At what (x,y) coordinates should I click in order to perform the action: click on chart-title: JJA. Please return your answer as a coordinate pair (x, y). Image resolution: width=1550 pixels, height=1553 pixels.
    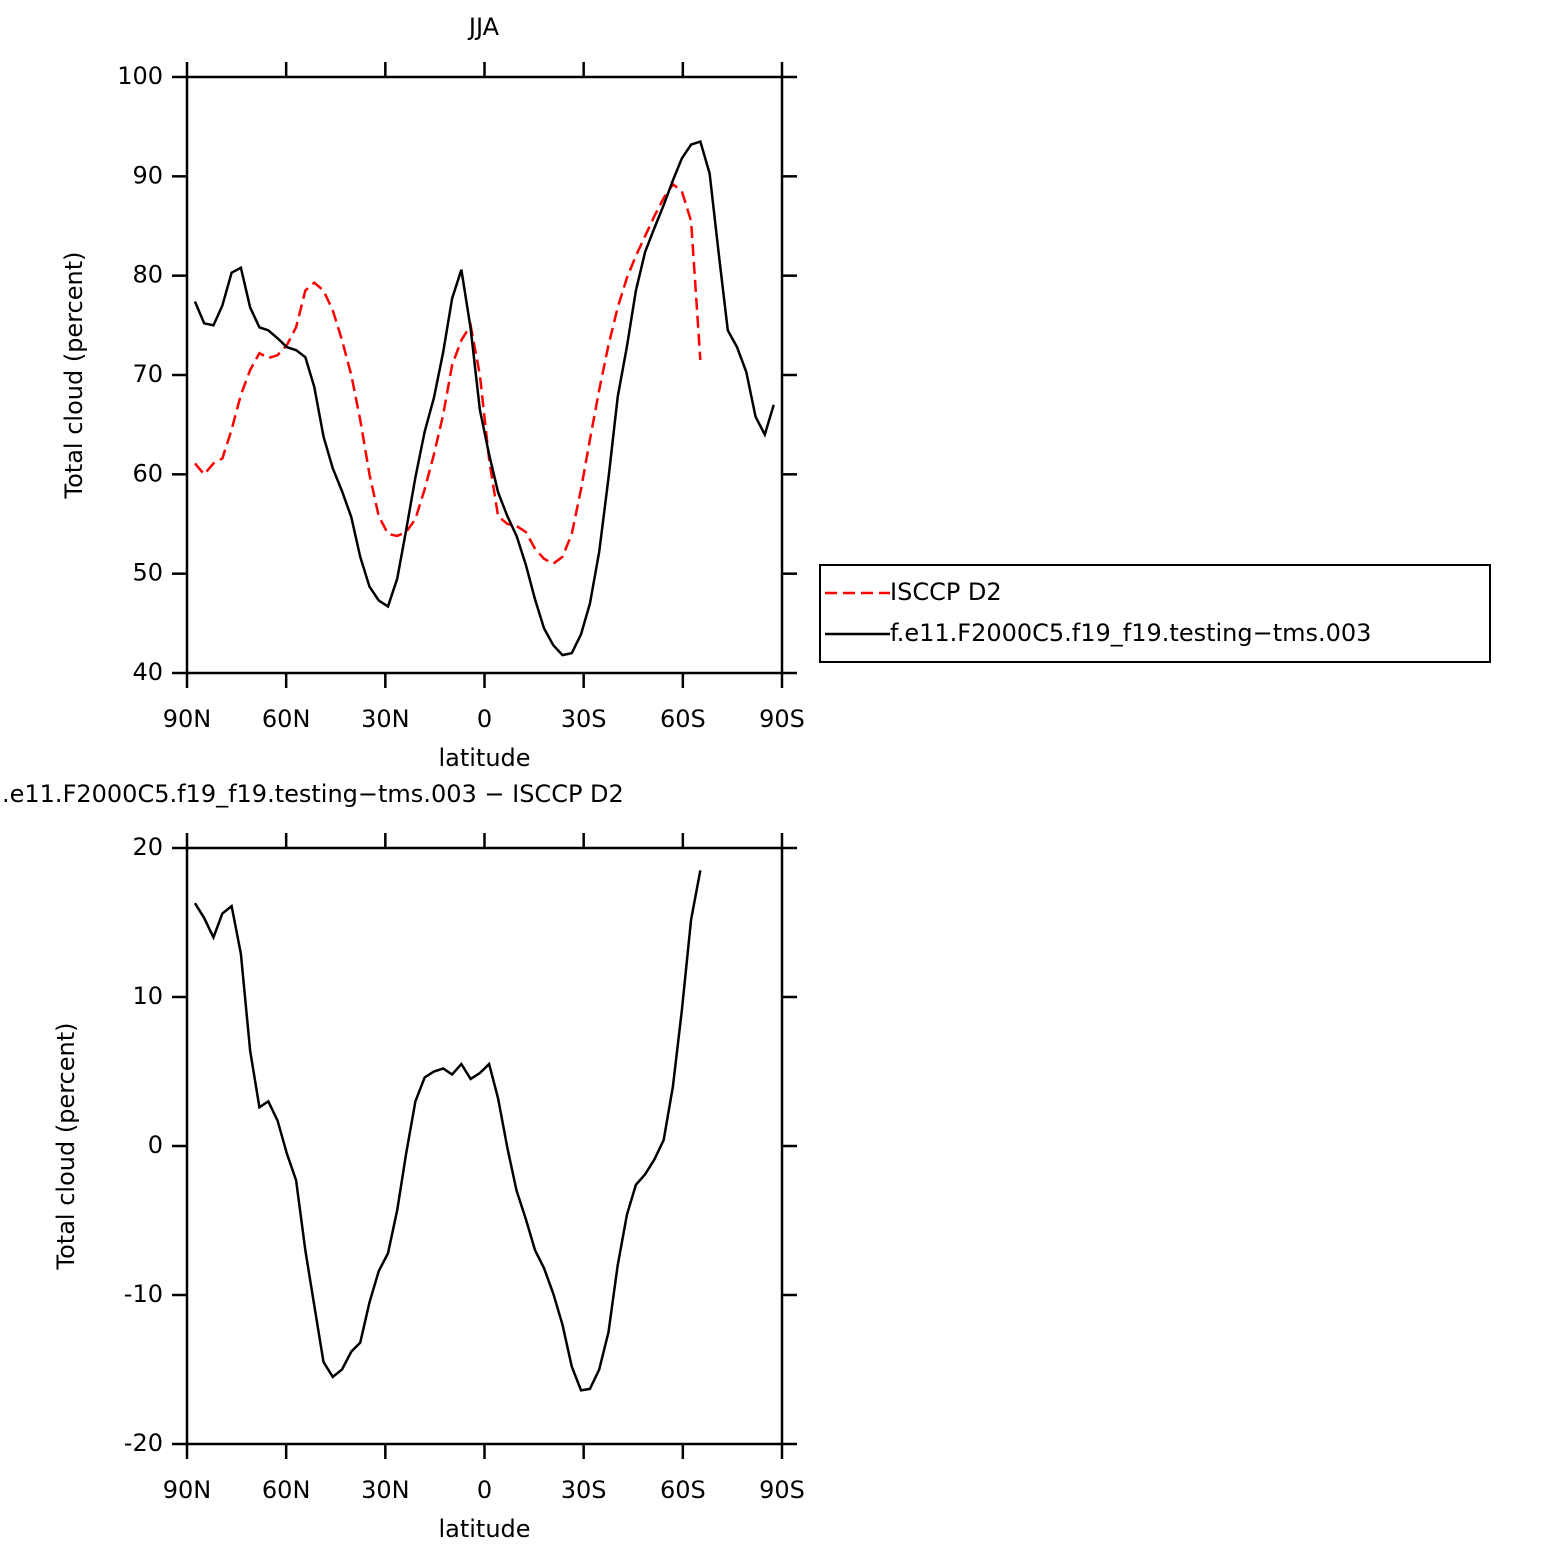
    Looking at the image, I should click on (483, 27).